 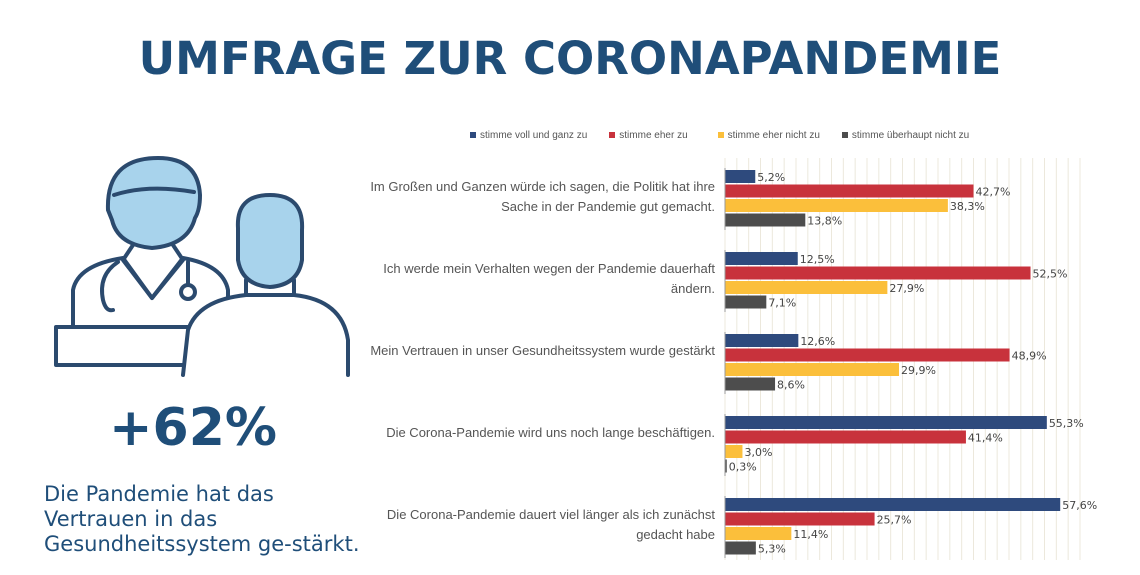 I want to click on legend-item-eher-nicht: stimme eher nicht zu, so click(x=768, y=135).